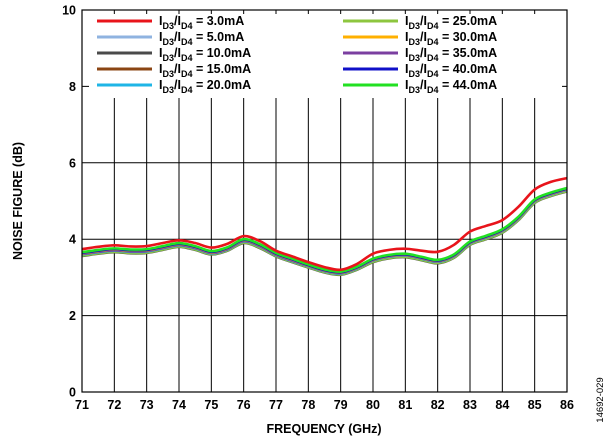 This screenshot has width=611, height=446. What do you see at coordinates (324, 405) in the screenshot?
I see `x-tick-labels: 71 72 73 74 75 76 77 78 79 80 81 82 83 84 85 86` at bounding box center [324, 405].